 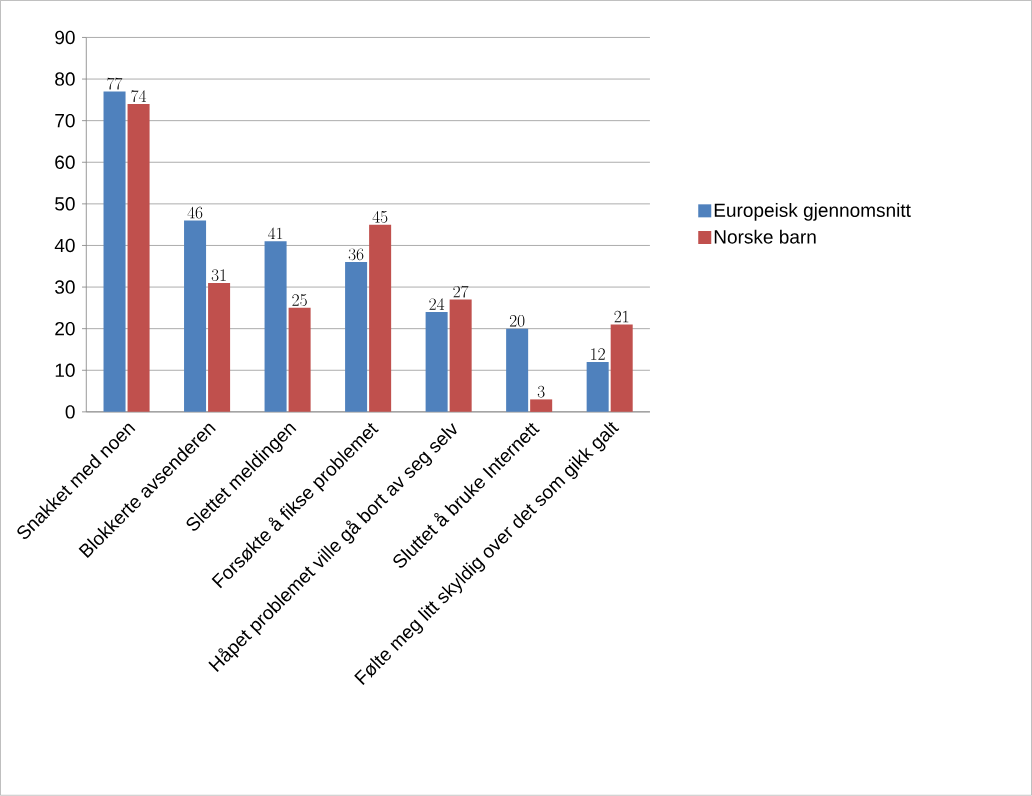 I want to click on y-tick-label: 90, so click(x=65, y=37).